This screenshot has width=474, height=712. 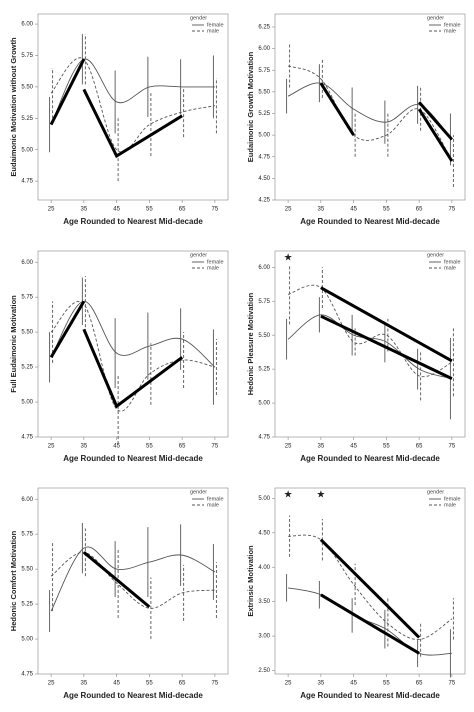 I want to click on y-tick-label: 4.25, so click(x=264, y=201).